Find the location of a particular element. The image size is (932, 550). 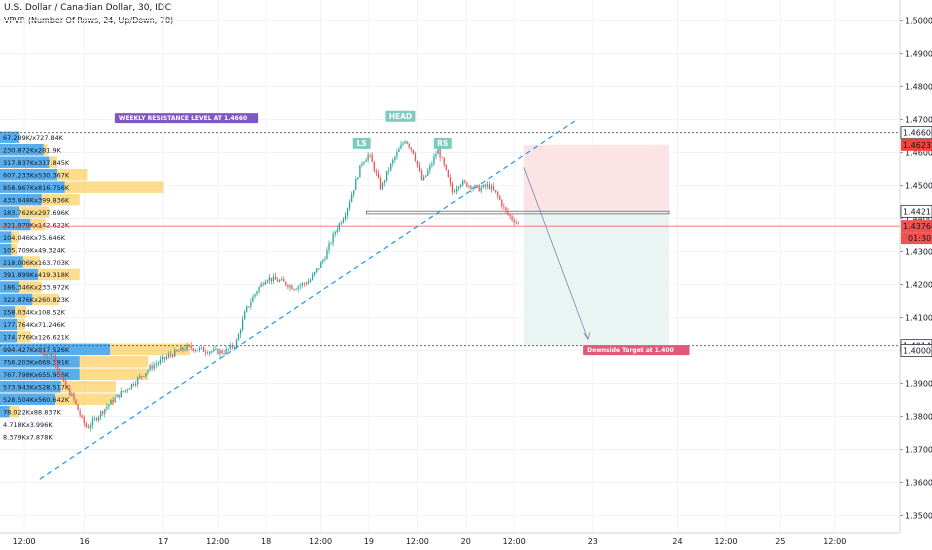

vp-row-label: 105.709Kx49.324K is located at coordinates (34, 250).